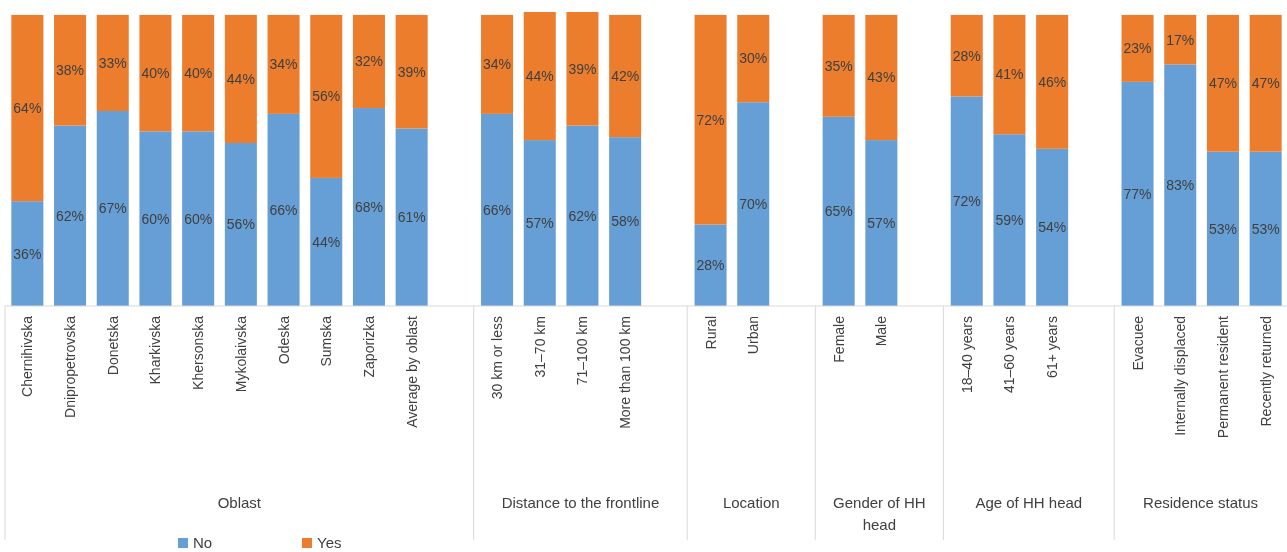 The height and width of the screenshot is (552, 1287). I want to click on data-label: 77%, so click(1137, 193).